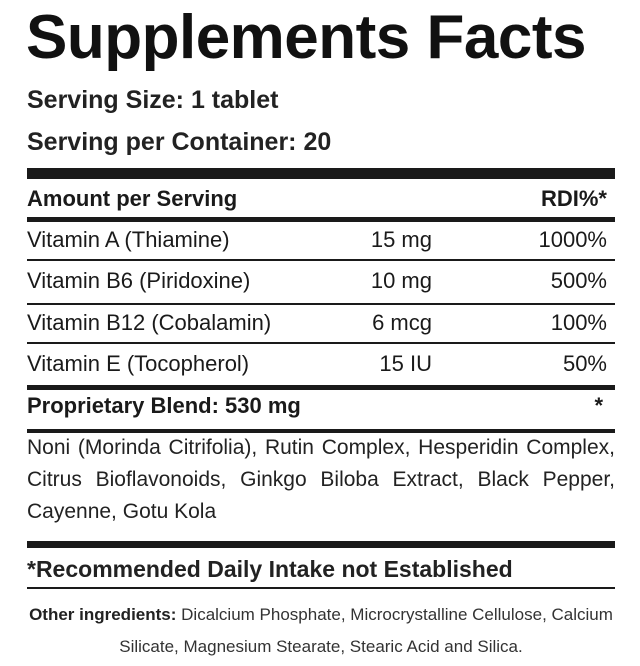  I want to click on header-row: Amount per Serving RDI%*, so click(317, 201).